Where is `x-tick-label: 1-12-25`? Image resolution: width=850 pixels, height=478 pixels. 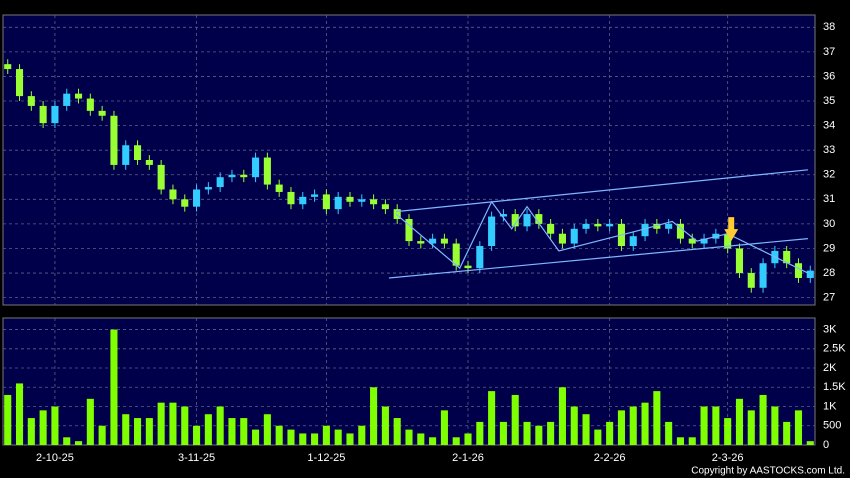
x-tick-label: 1-12-25 is located at coordinates (326, 458).